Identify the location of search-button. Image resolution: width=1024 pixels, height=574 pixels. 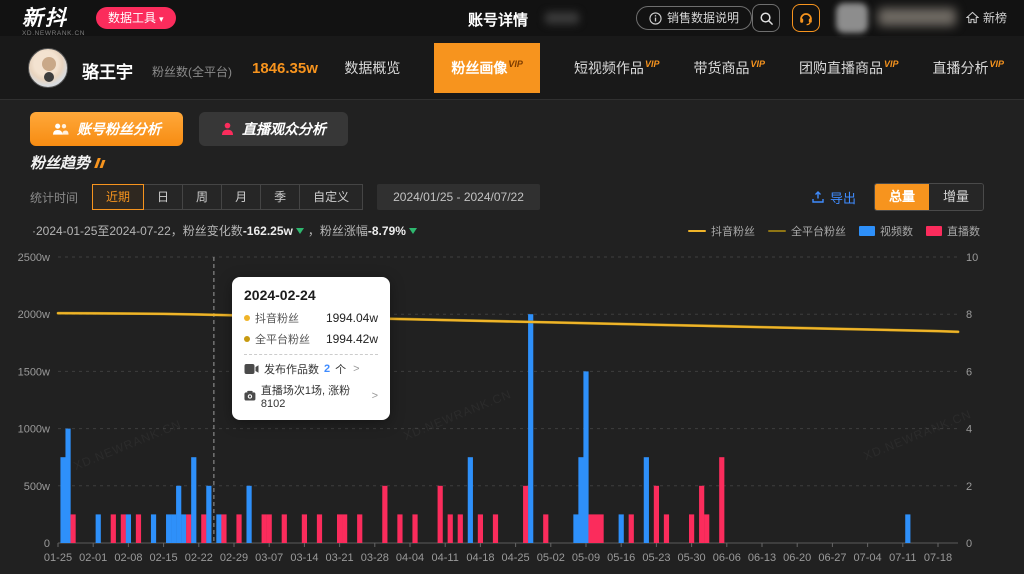
(766, 18).